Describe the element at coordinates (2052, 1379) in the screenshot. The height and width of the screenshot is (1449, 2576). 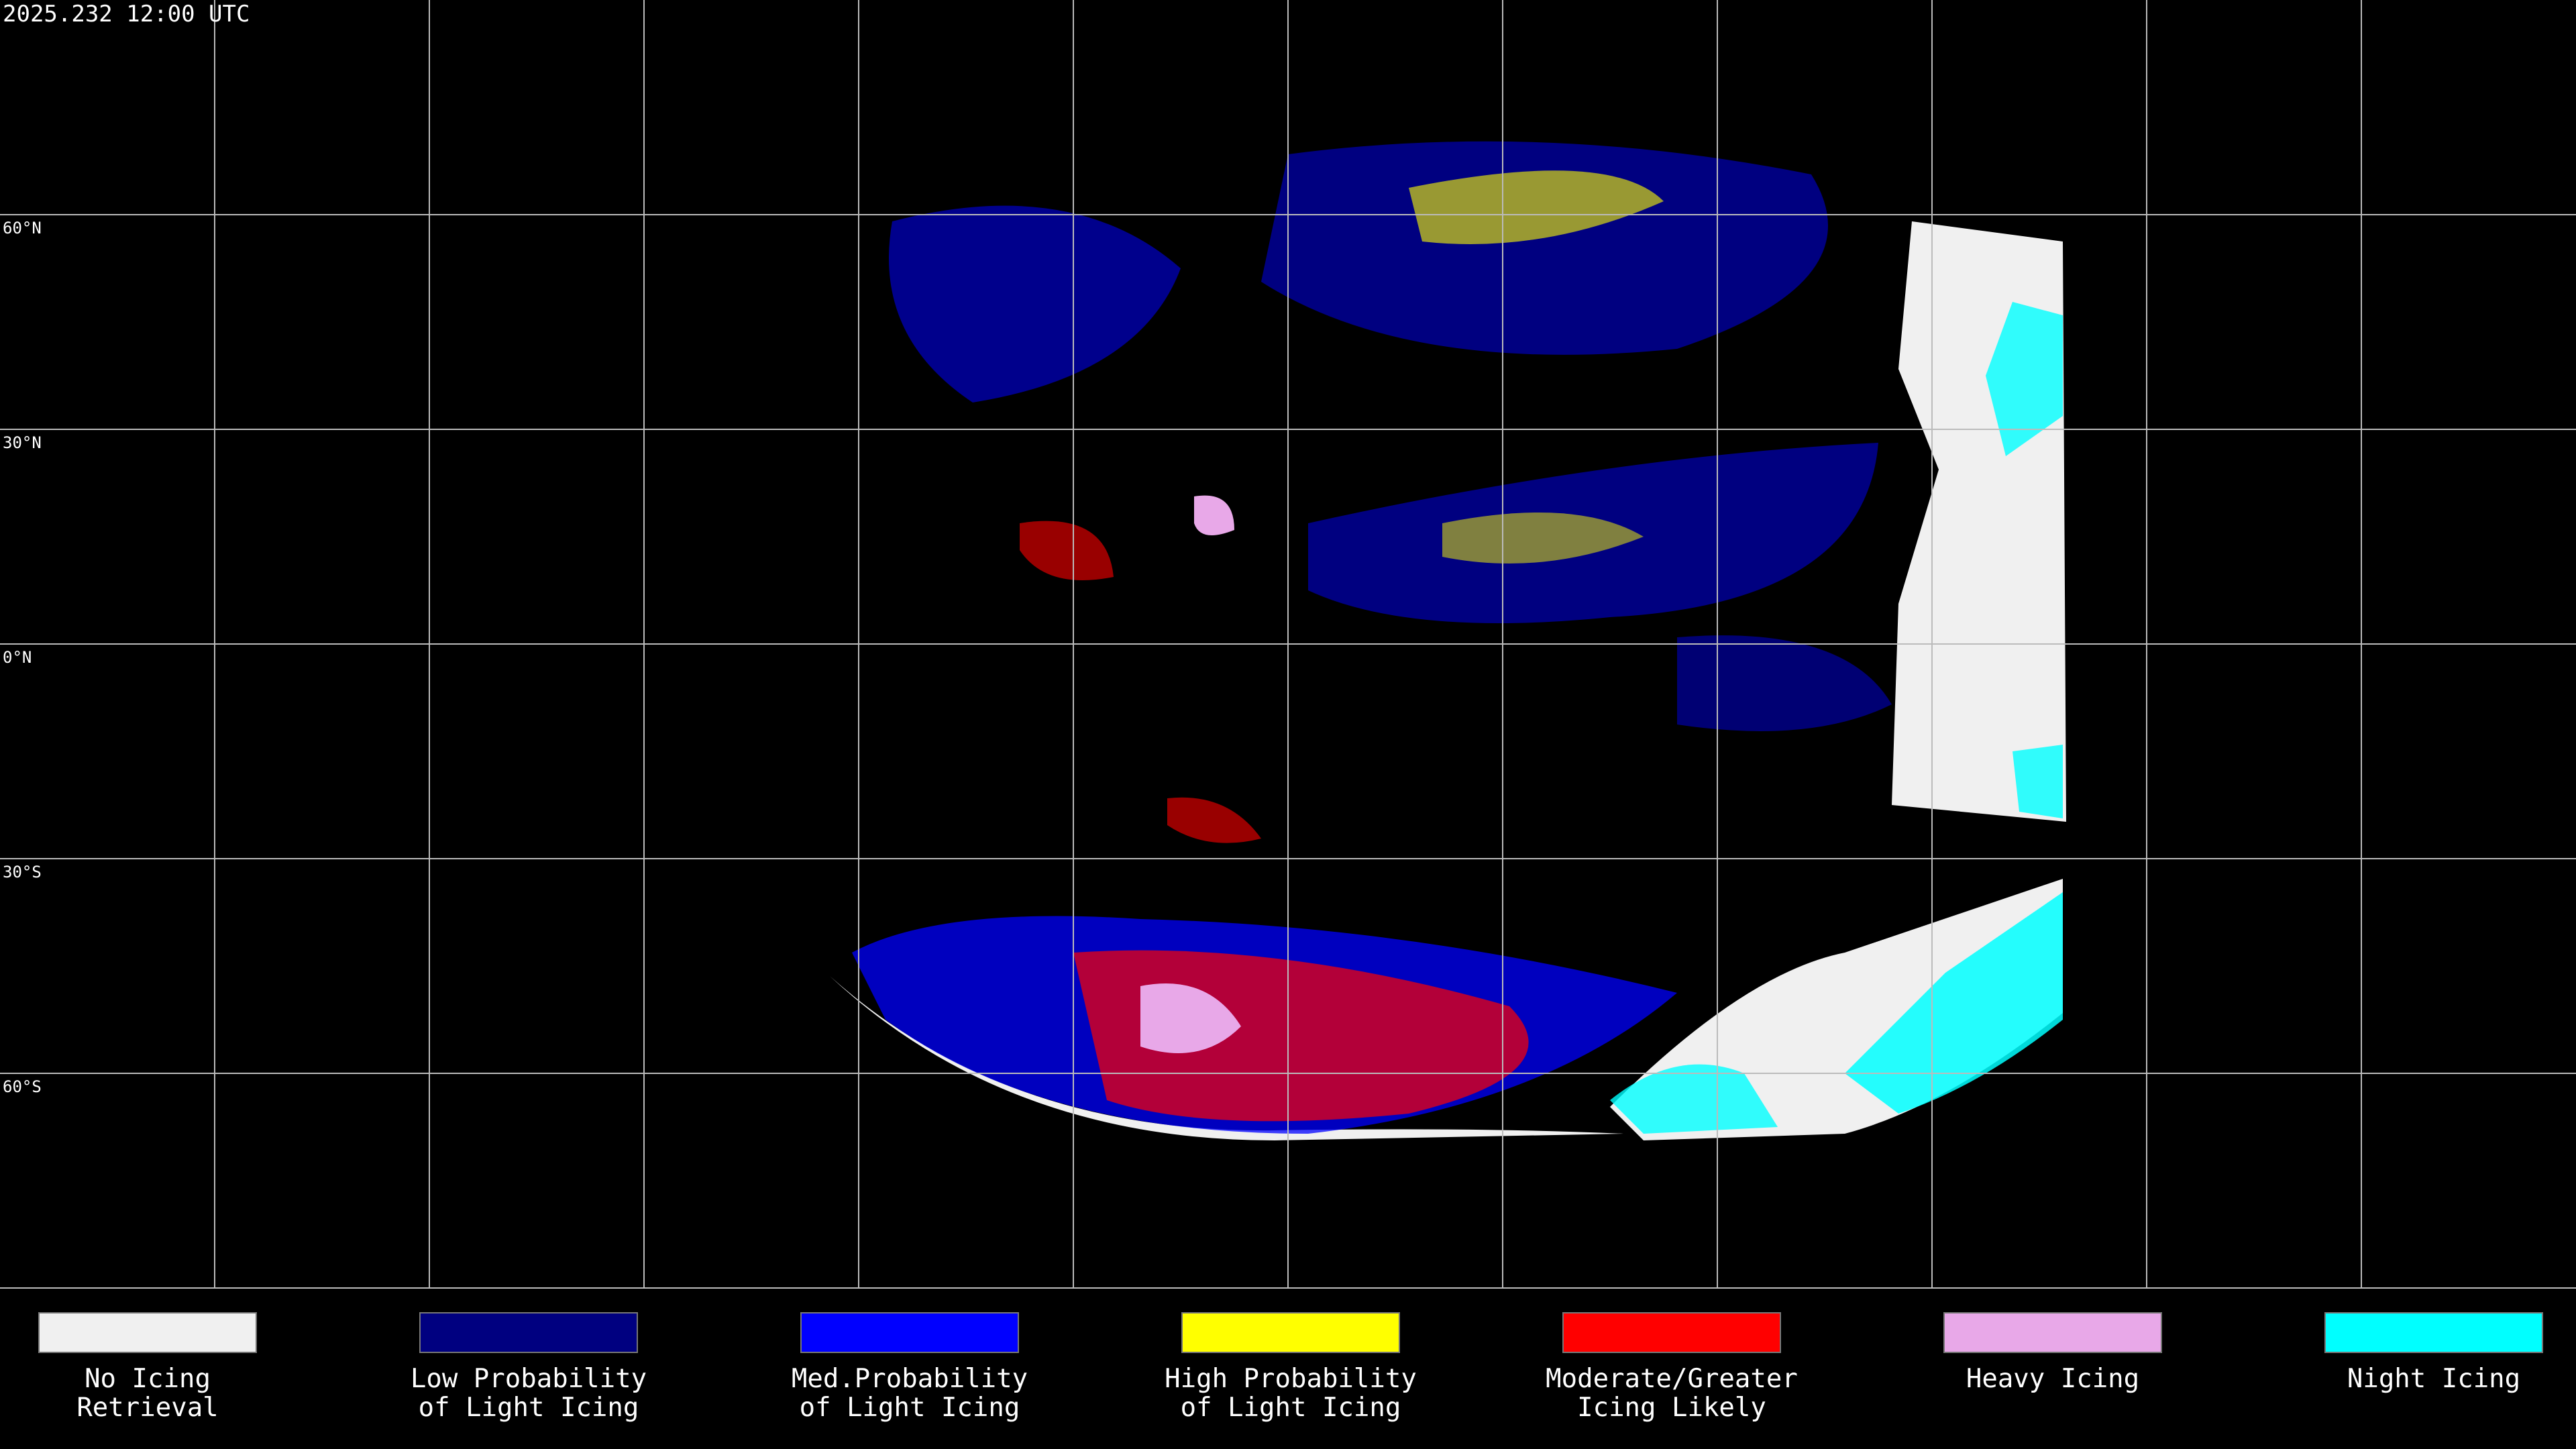
I see `legend-label: Heavy Icing` at that location.